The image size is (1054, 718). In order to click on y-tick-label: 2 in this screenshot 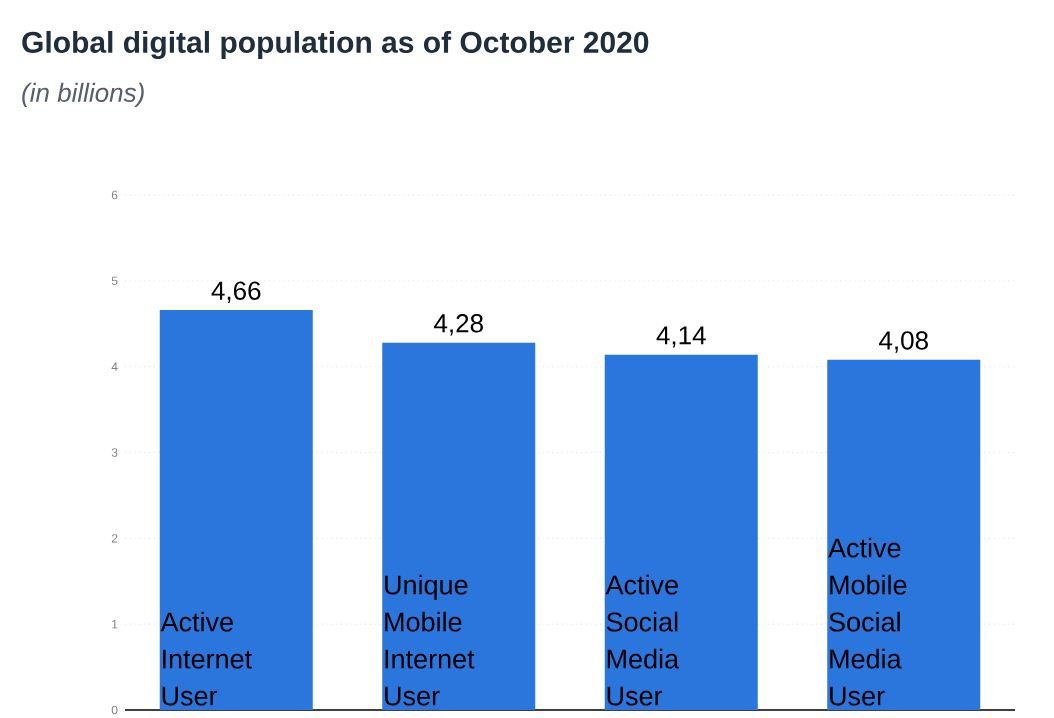, I will do `click(114, 538)`.